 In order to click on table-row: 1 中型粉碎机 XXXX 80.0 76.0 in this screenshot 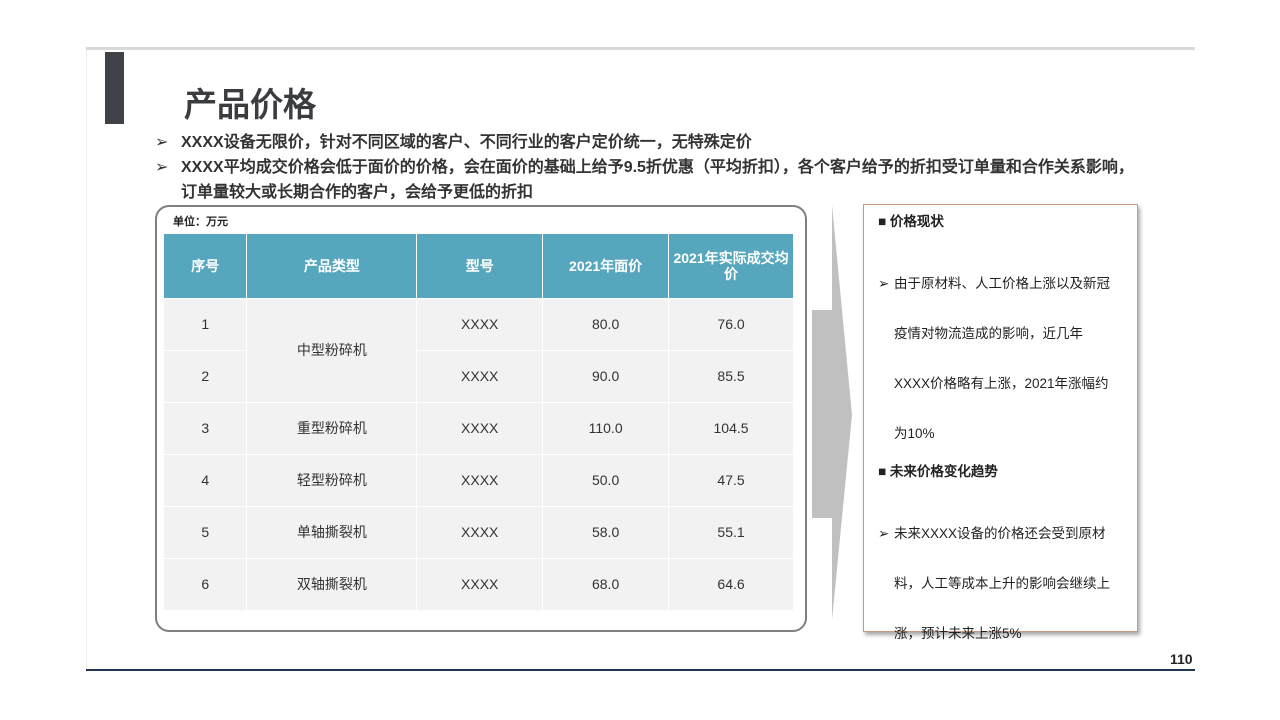, I will do `click(479, 349)`.